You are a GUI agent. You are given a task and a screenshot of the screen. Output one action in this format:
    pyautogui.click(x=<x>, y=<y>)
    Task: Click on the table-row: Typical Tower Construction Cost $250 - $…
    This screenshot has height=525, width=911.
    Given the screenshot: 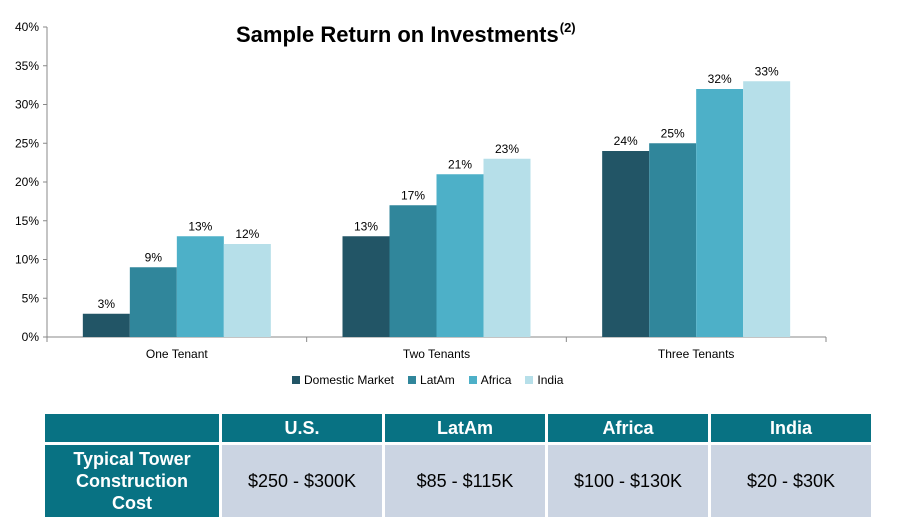 What is the action you would take?
    pyautogui.click(x=458, y=481)
    